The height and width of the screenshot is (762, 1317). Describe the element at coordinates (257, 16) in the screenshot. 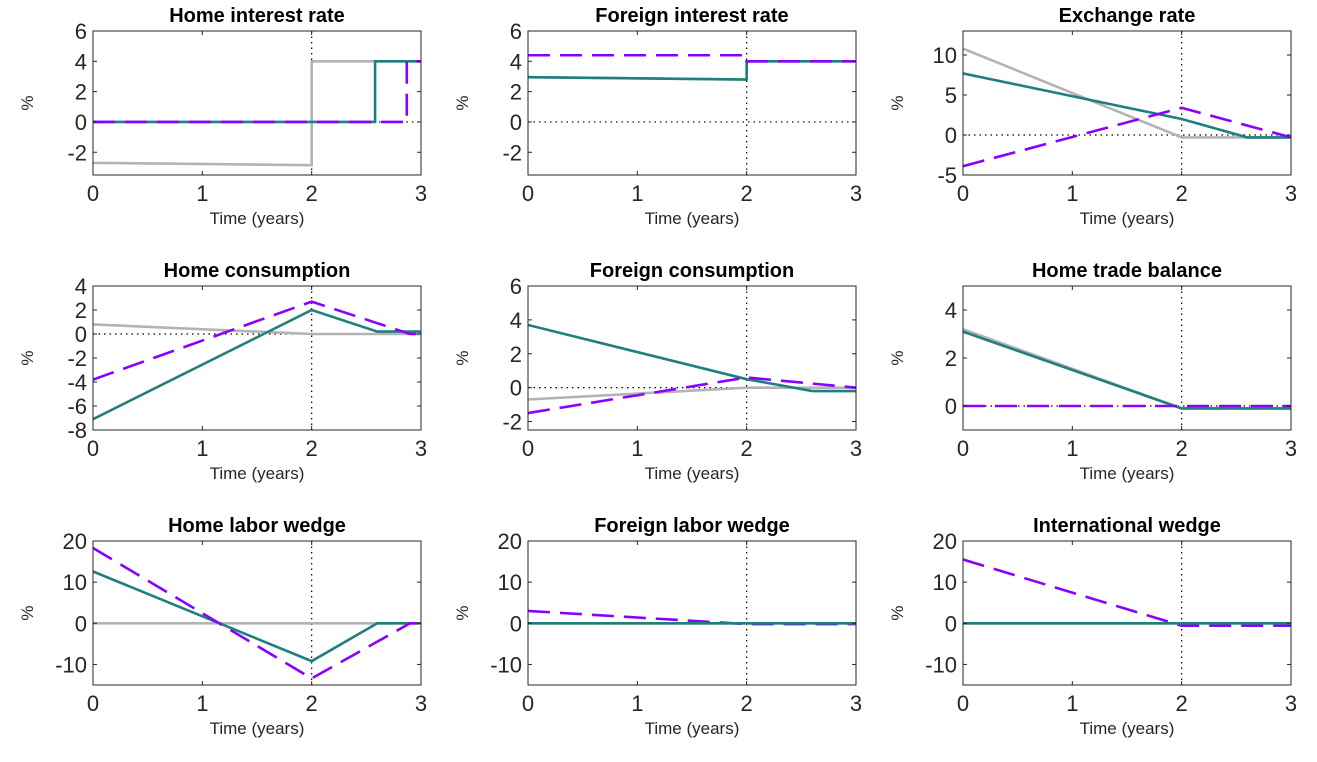

I see `panel-title: Home interest rate` at that location.